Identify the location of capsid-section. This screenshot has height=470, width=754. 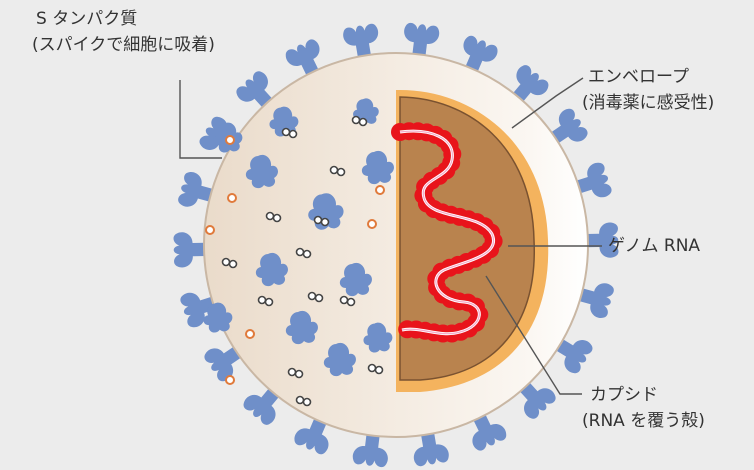
(472, 241).